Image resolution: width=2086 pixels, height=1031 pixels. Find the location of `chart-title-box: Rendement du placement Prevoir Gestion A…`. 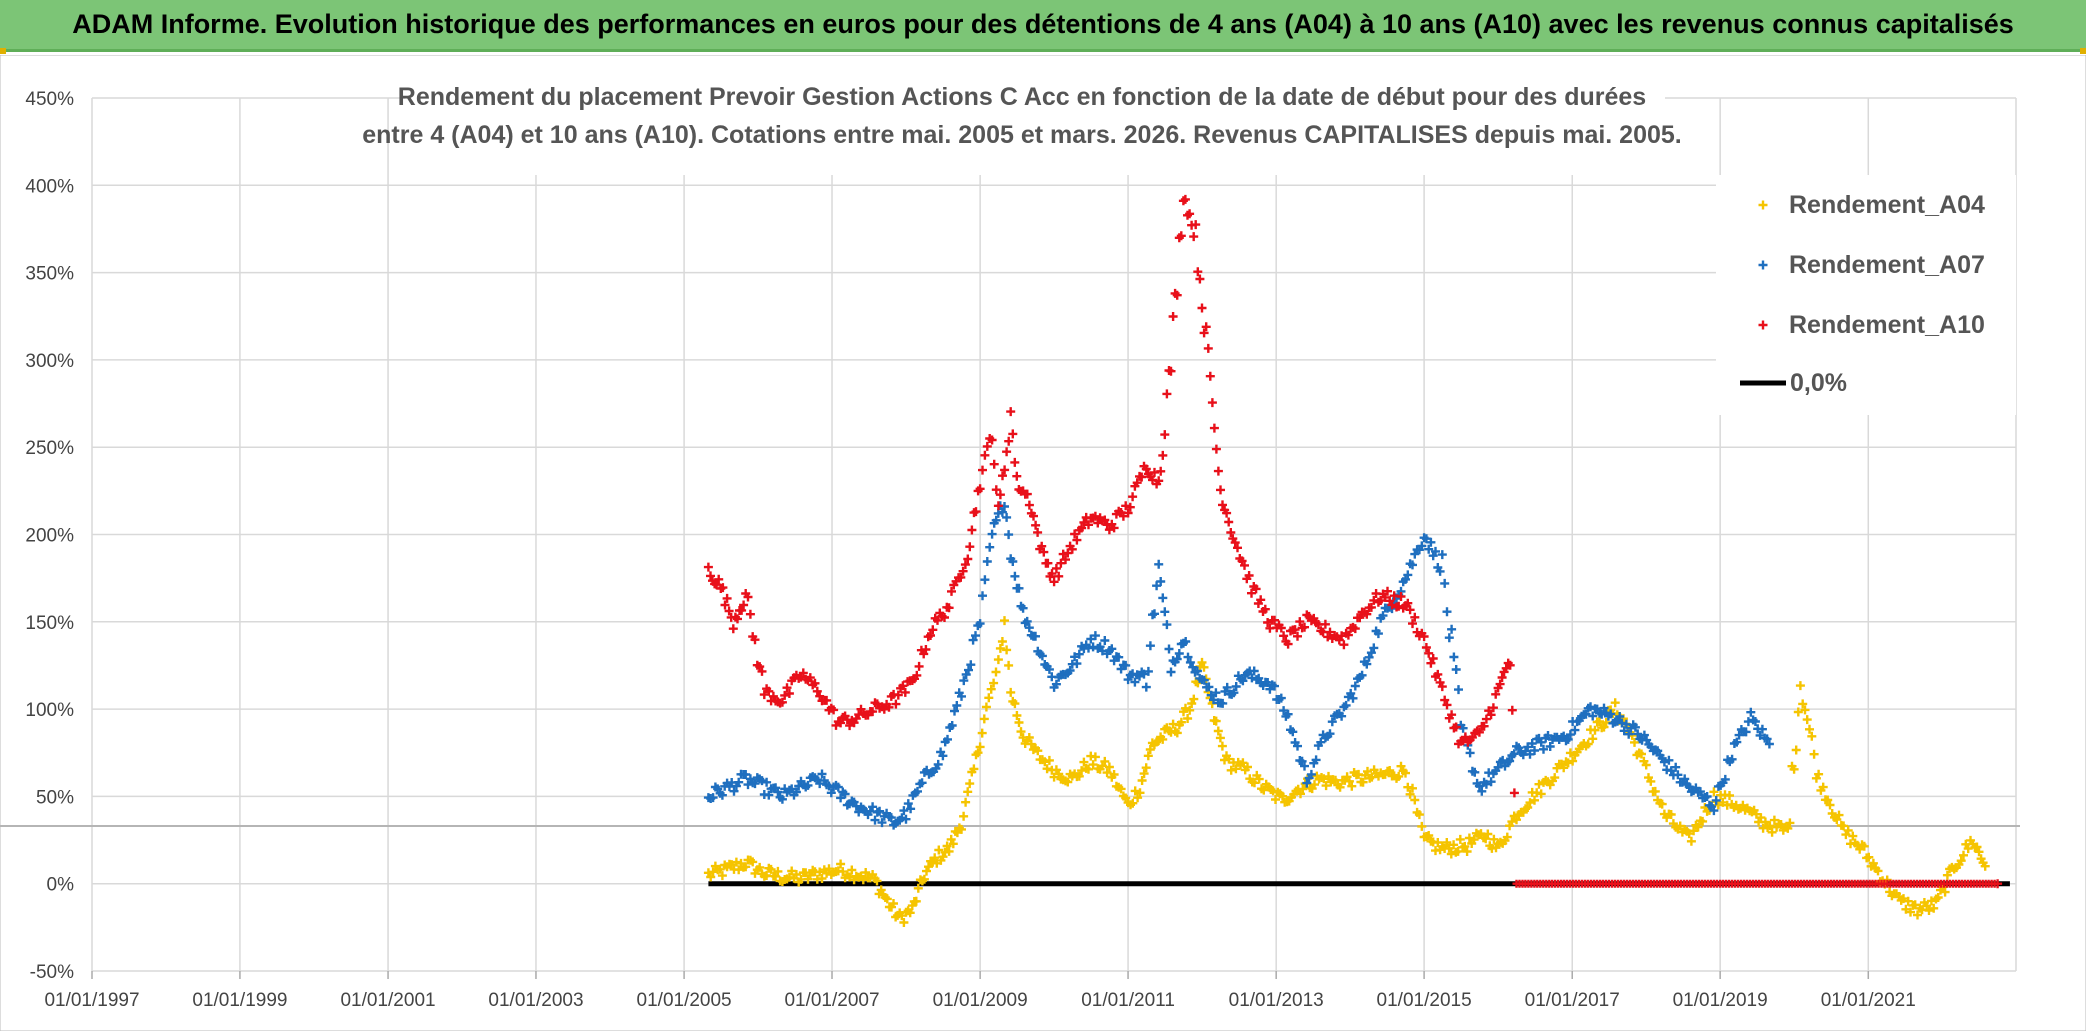

chart-title-box: Rendement du placement Prevoir Gestion A… is located at coordinates (1022, 125).